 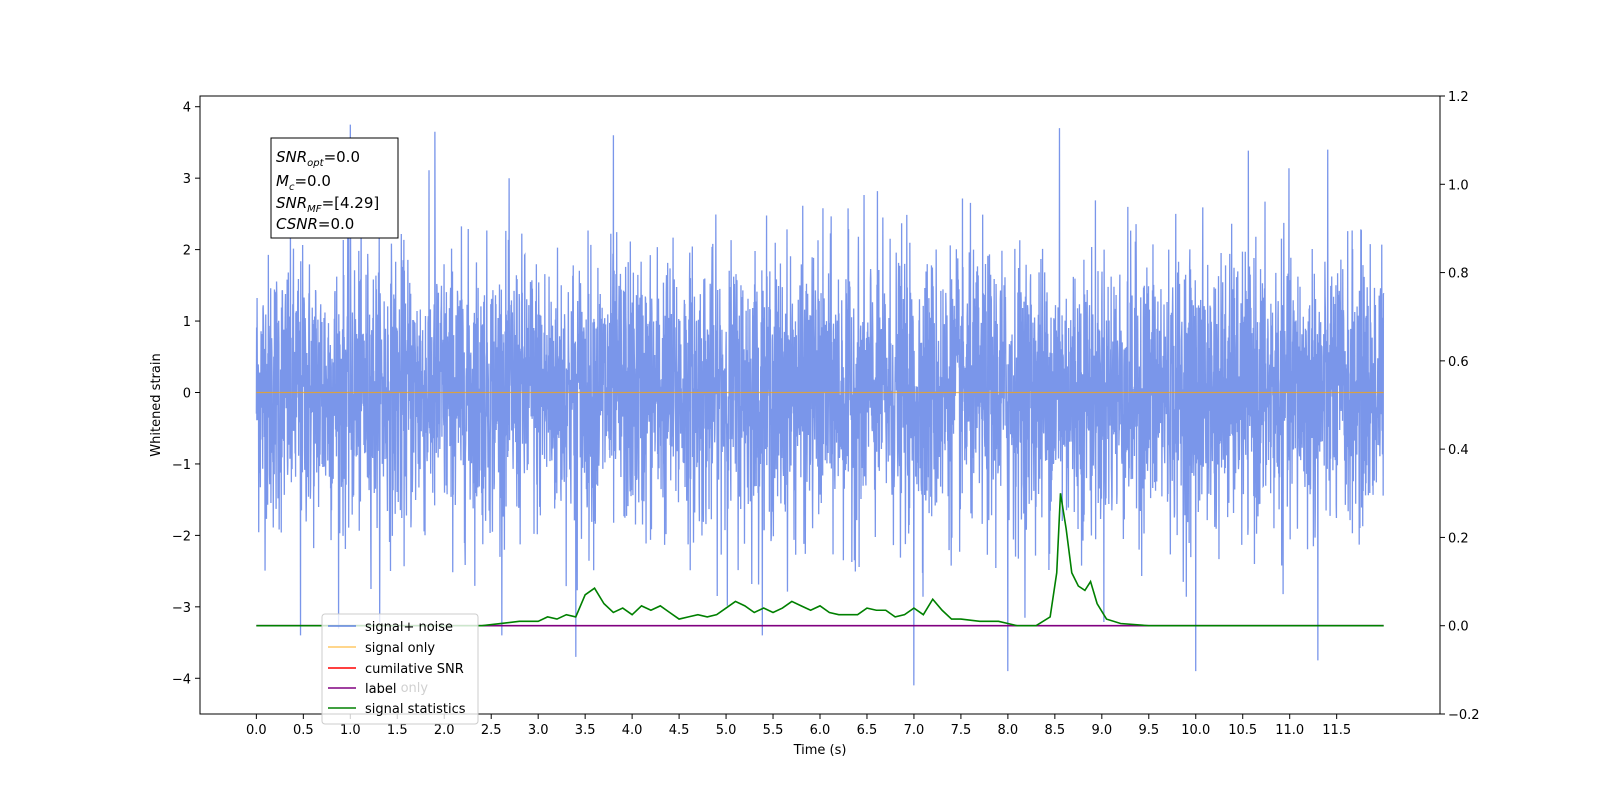 I want to click on annotation-snr-opt: SNRopt=0.0, so click(x=318, y=158).